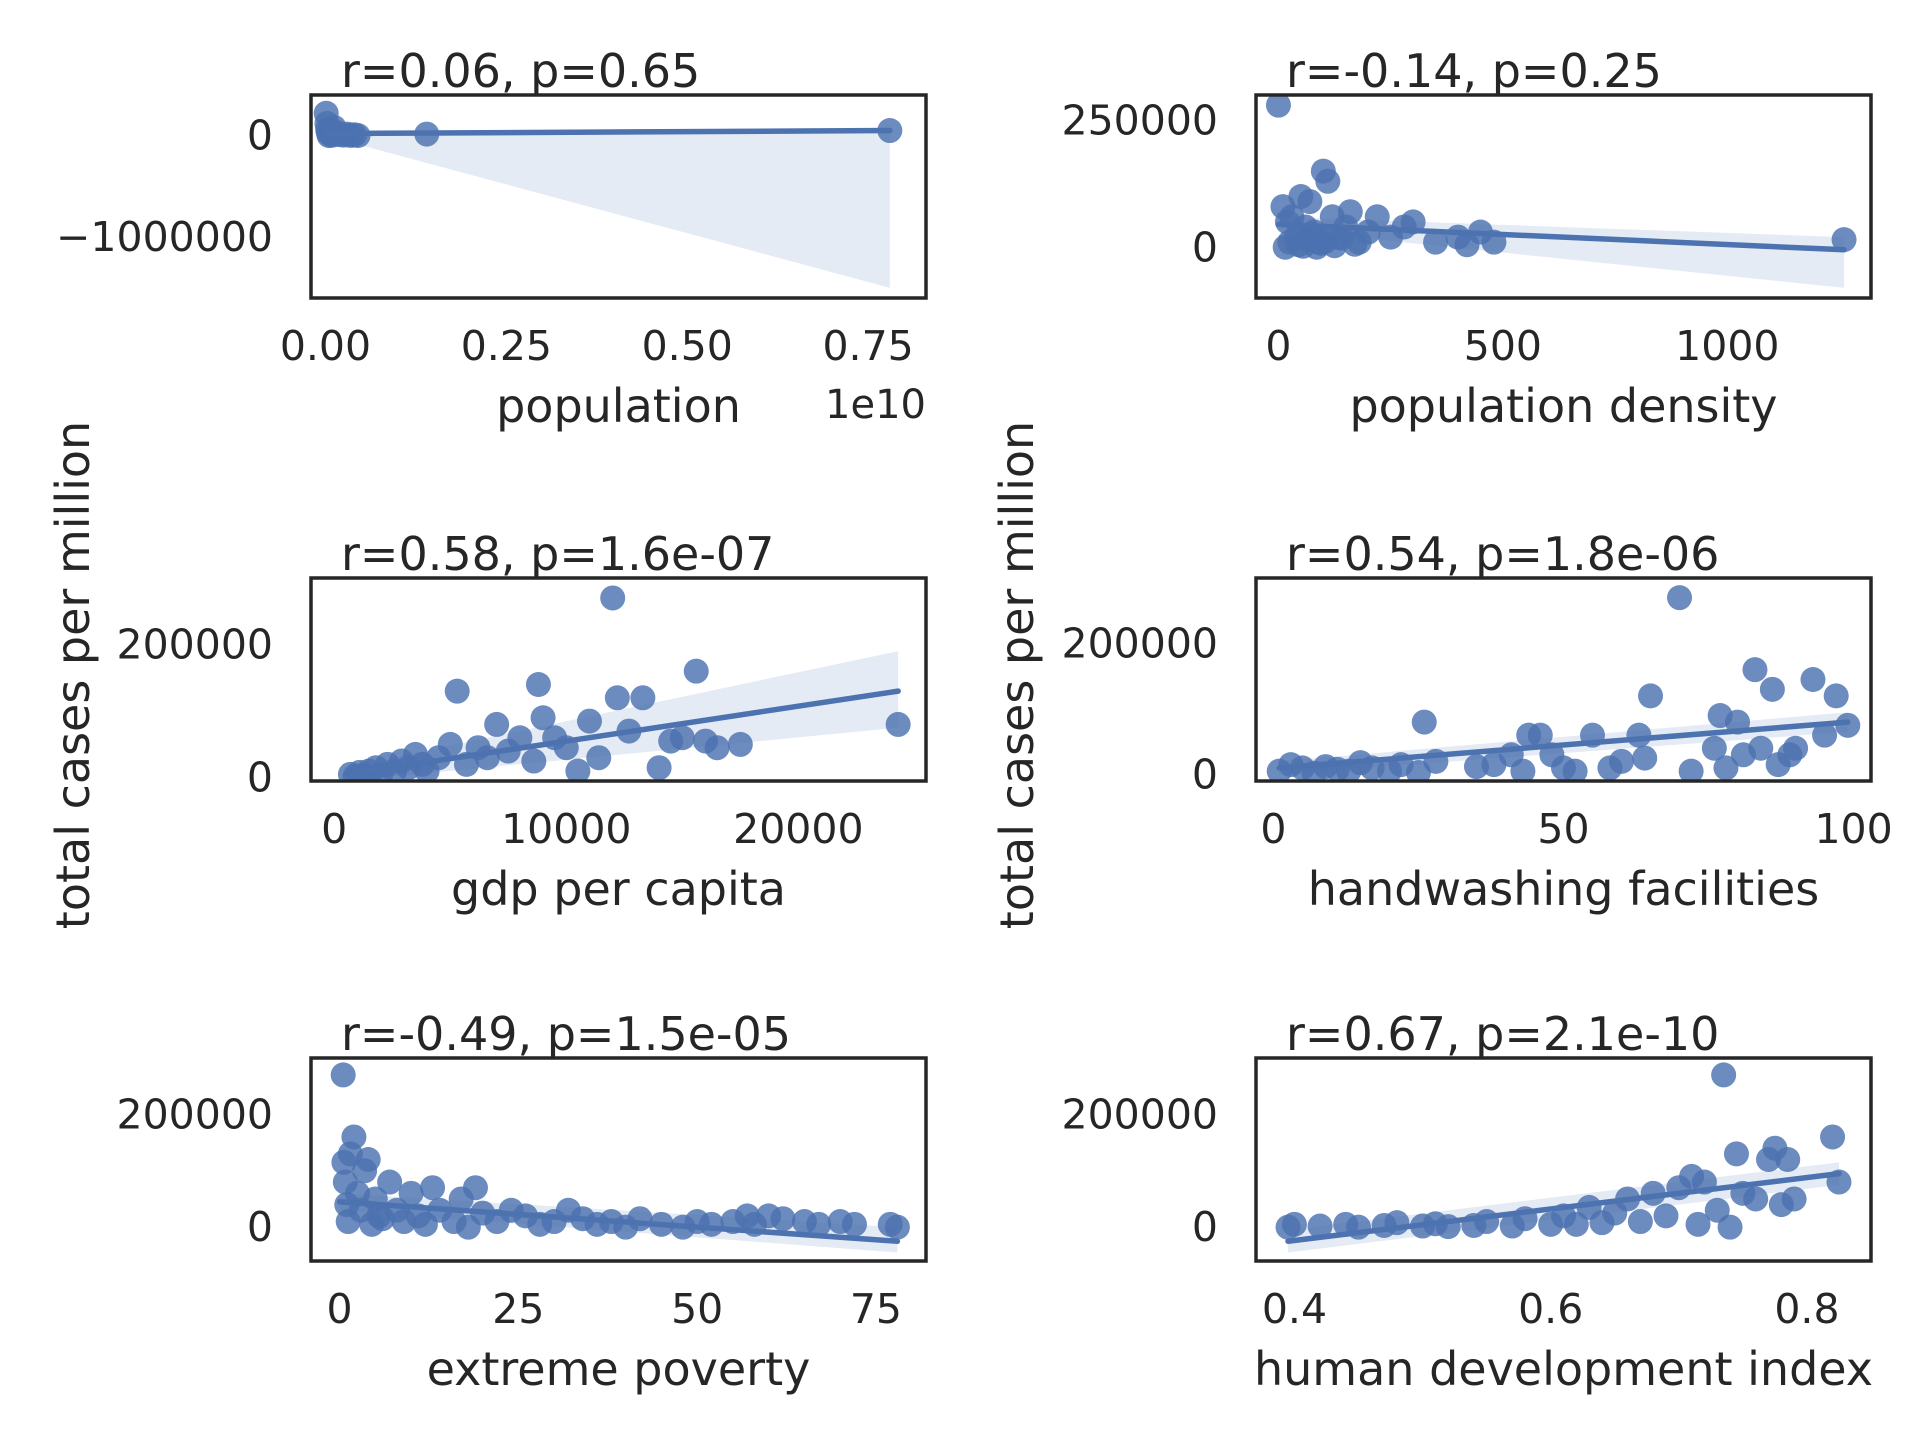 Image resolution: width=1920 pixels, height=1440 pixels. I want to click on correlation-annotation: r=0.06, p=0.65, so click(520, 71).